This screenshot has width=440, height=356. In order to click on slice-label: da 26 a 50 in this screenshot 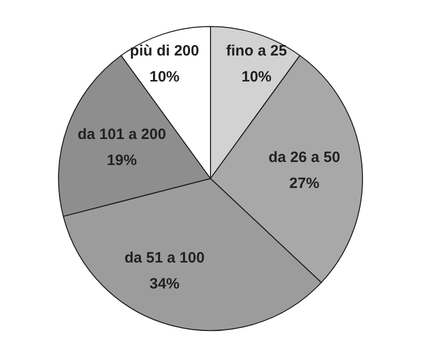, I will do `click(304, 157)`.